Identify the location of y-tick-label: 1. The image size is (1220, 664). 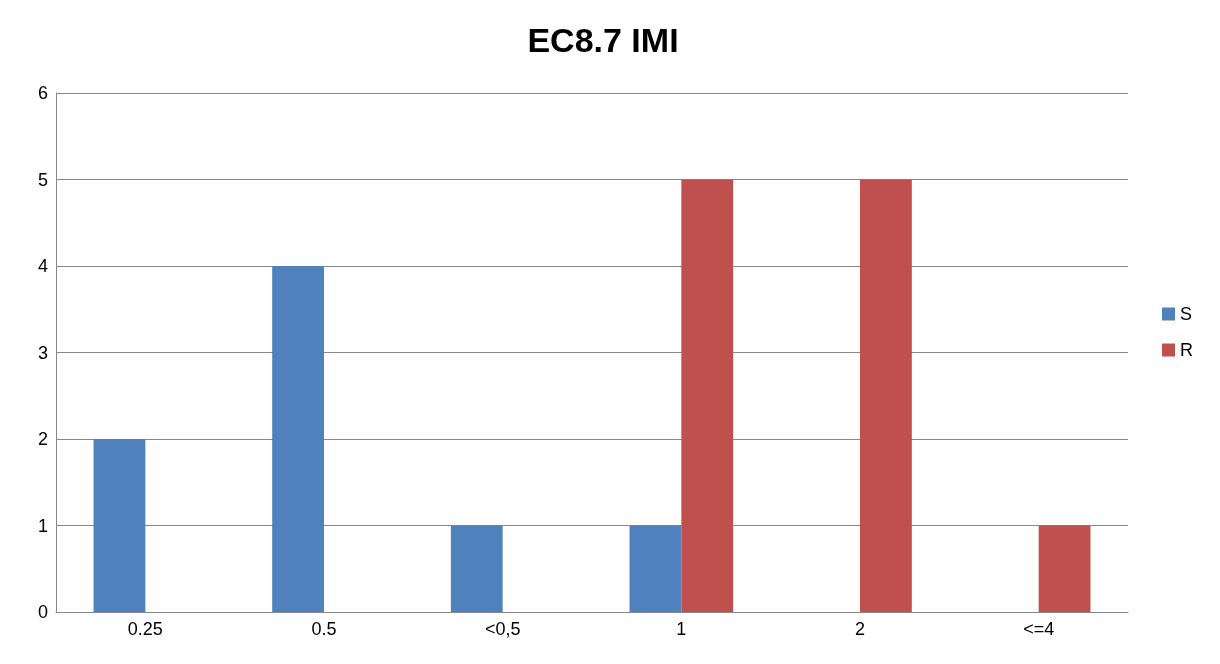
(42, 525).